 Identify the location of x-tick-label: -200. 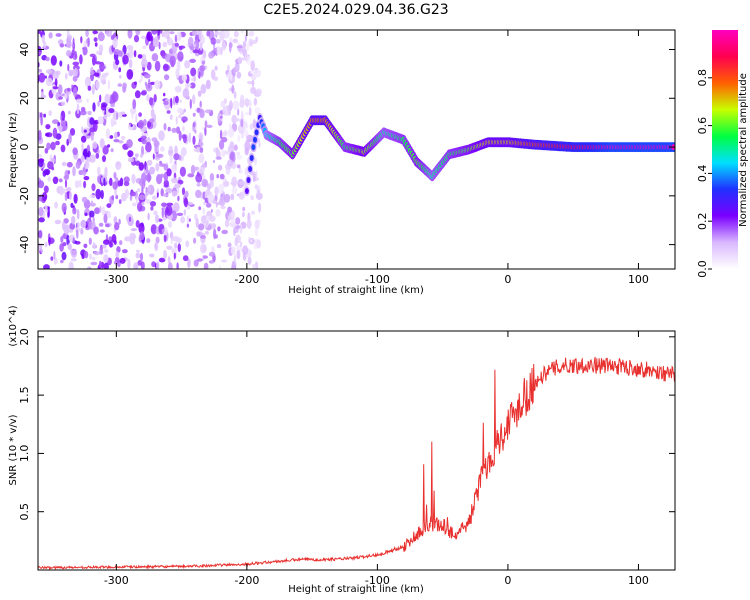
(246, 279).